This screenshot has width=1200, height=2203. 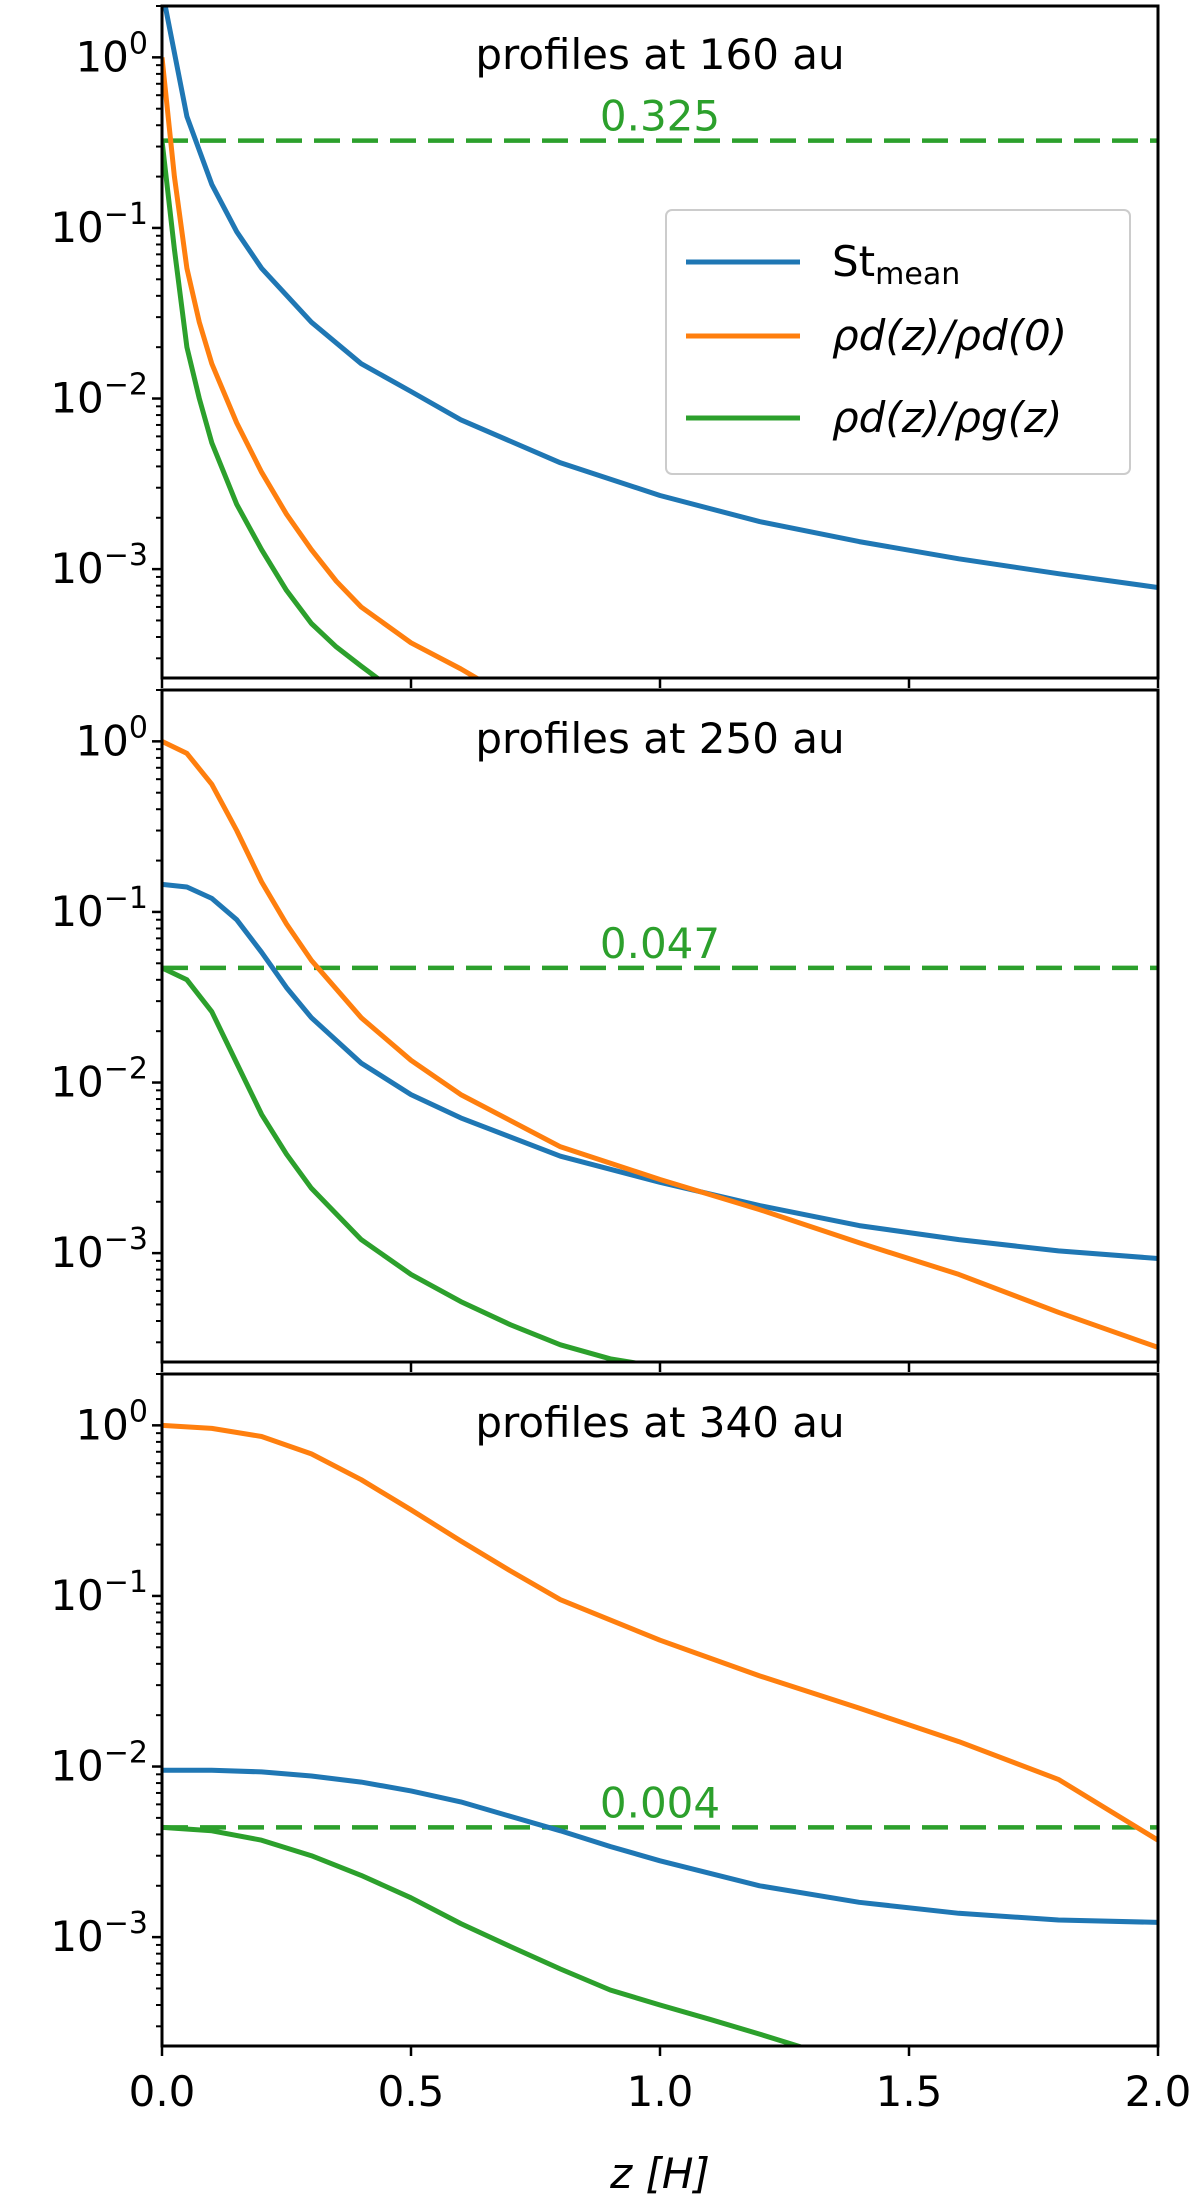 I want to click on legend-label-rho-d-norm: ρd(z)/ρd(0), so click(x=949, y=335).